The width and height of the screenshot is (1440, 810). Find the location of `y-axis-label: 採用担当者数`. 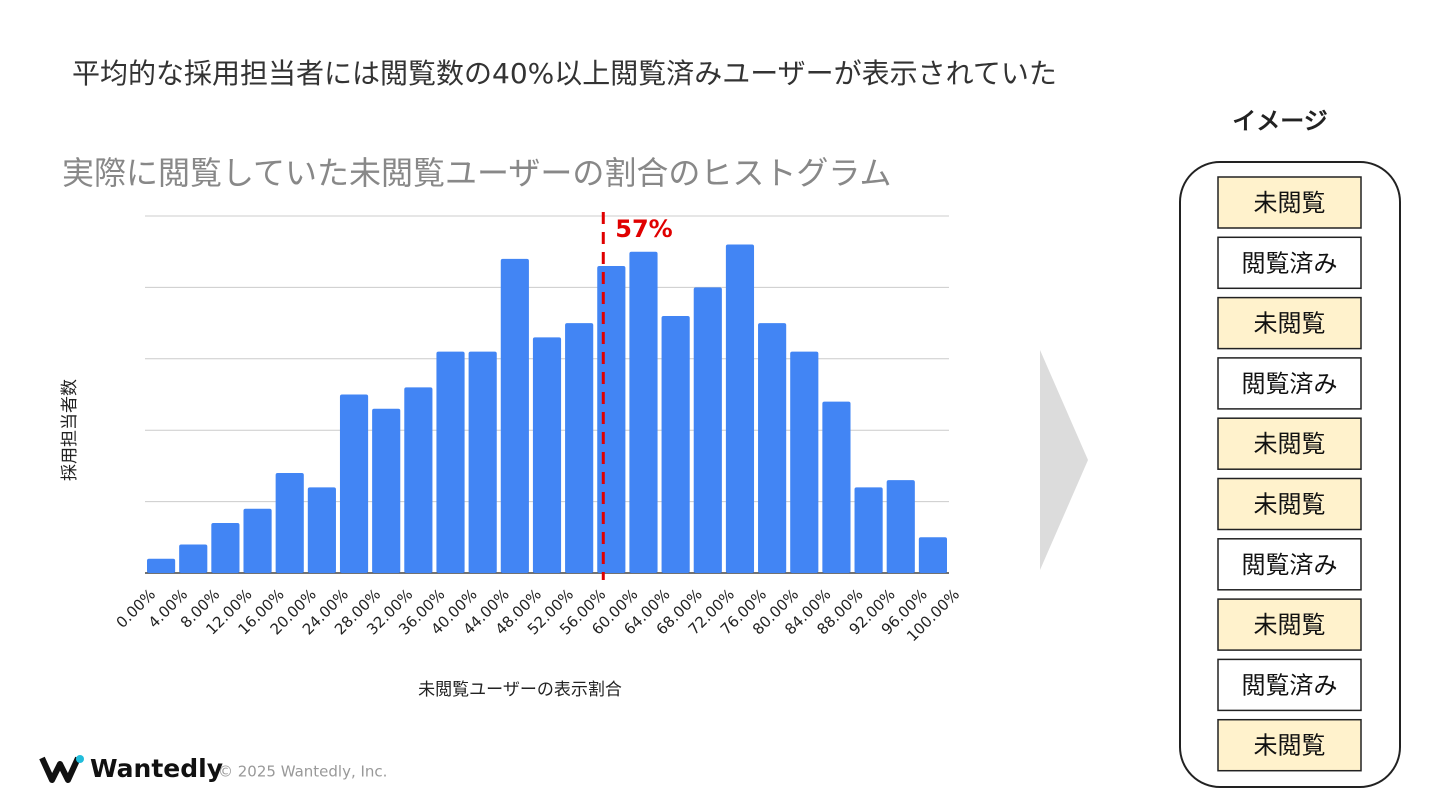

y-axis-label: 採用担当者数 is located at coordinates (70, 430).